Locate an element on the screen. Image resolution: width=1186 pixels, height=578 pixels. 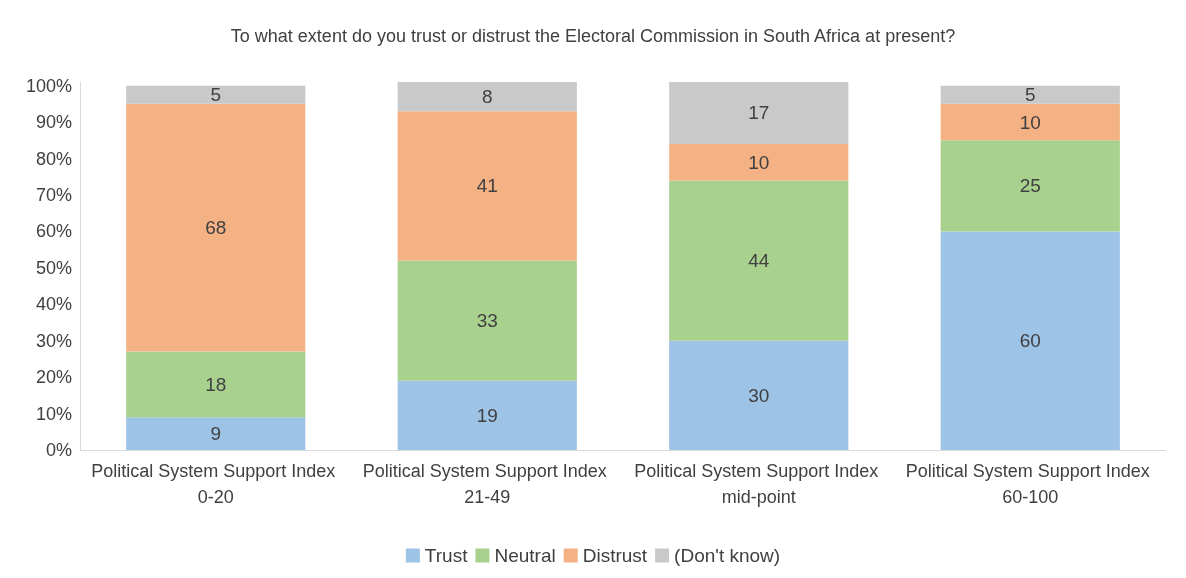
data-label: 8 is located at coordinates (487, 97).